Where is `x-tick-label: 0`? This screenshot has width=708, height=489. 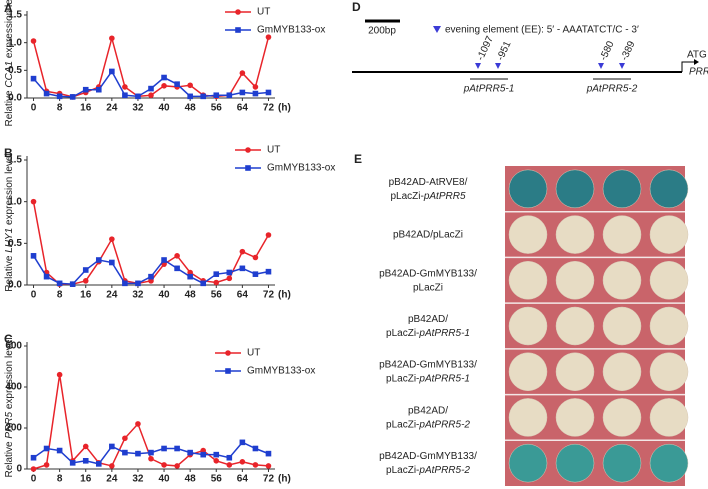
x-tick-label: 0 is located at coordinates (34, 295).